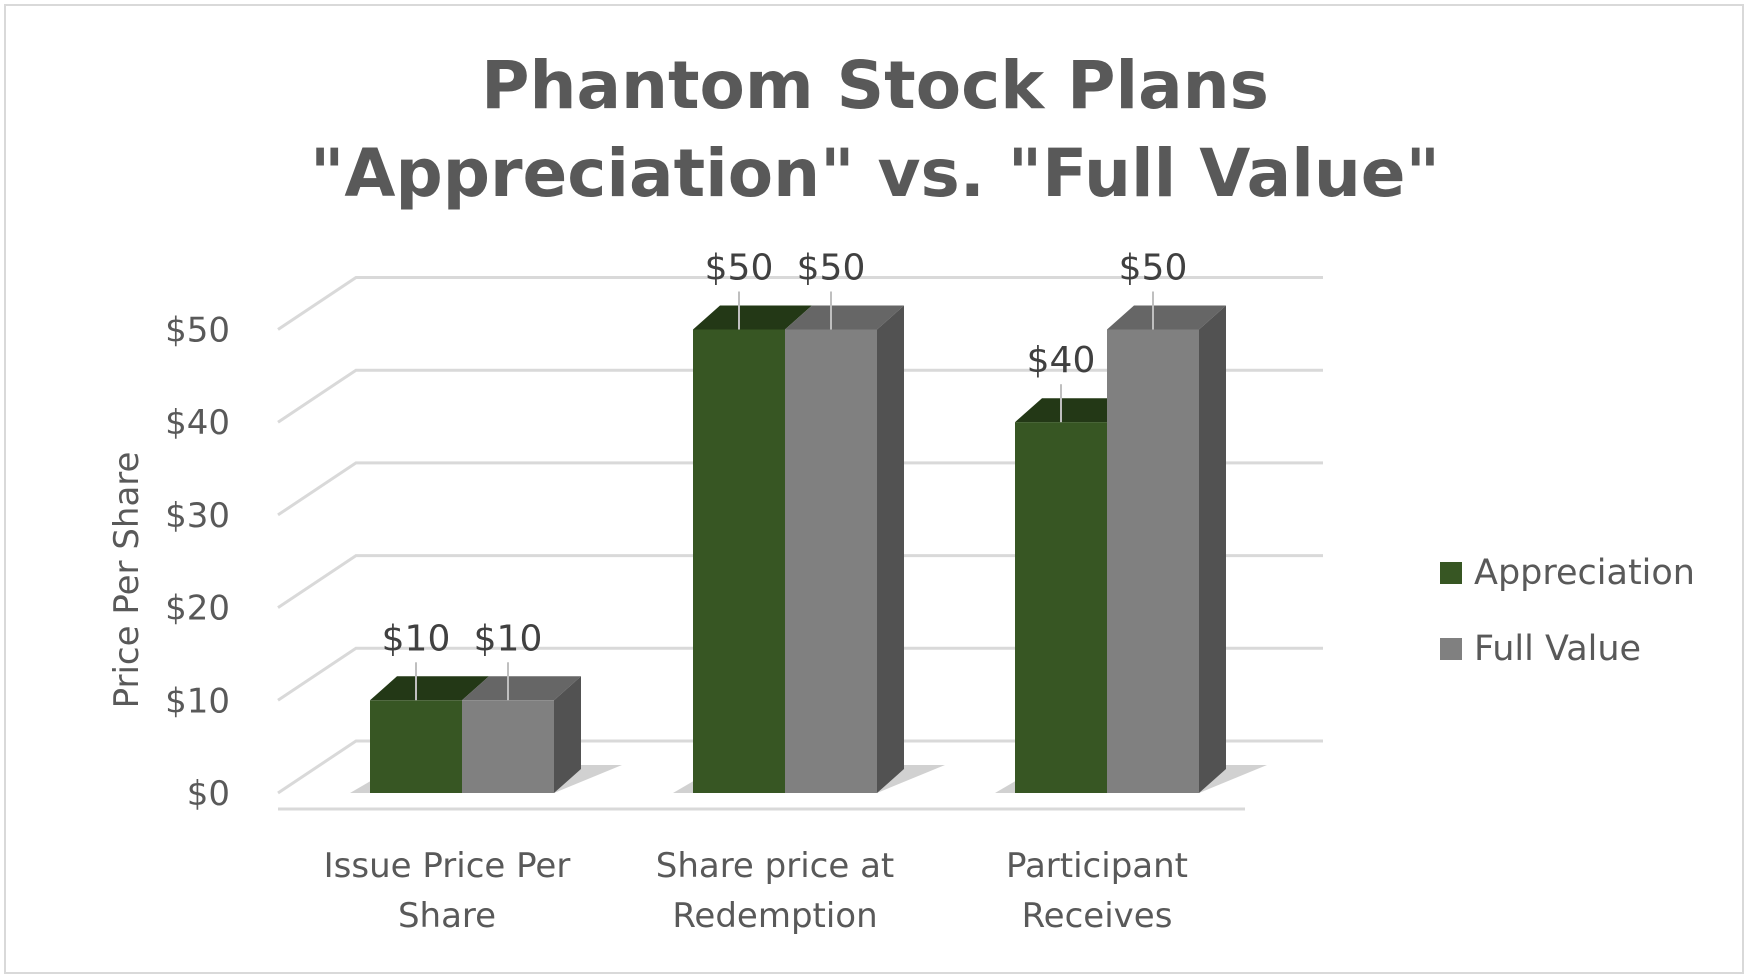 The image size is (1750, 980). I want to click on y-tick-label: $0, so click(208, 794).